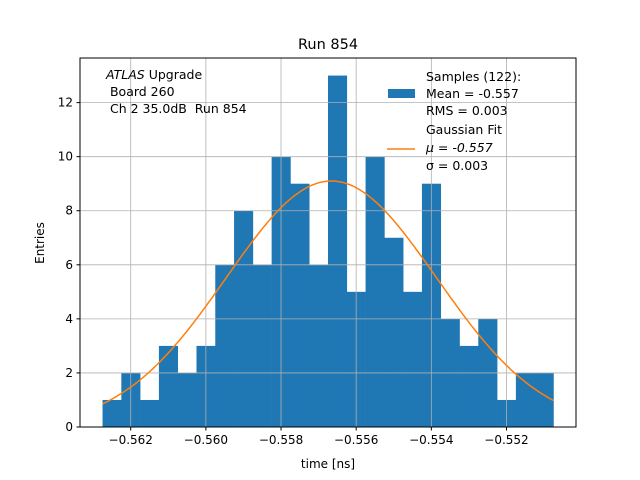  What do you see at coordinates (457, 165) in the screenshot?
I see `legend-fit-line-3: σ = 0.003` at bounding box center [457, 165].